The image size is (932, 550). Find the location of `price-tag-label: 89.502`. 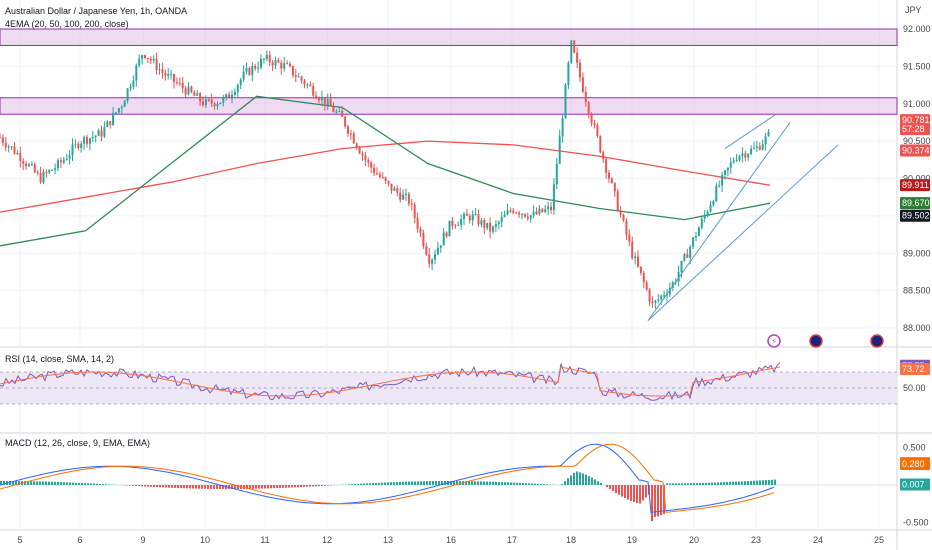

price-tag-label: 89.502 is located at coordinates (916, 216).